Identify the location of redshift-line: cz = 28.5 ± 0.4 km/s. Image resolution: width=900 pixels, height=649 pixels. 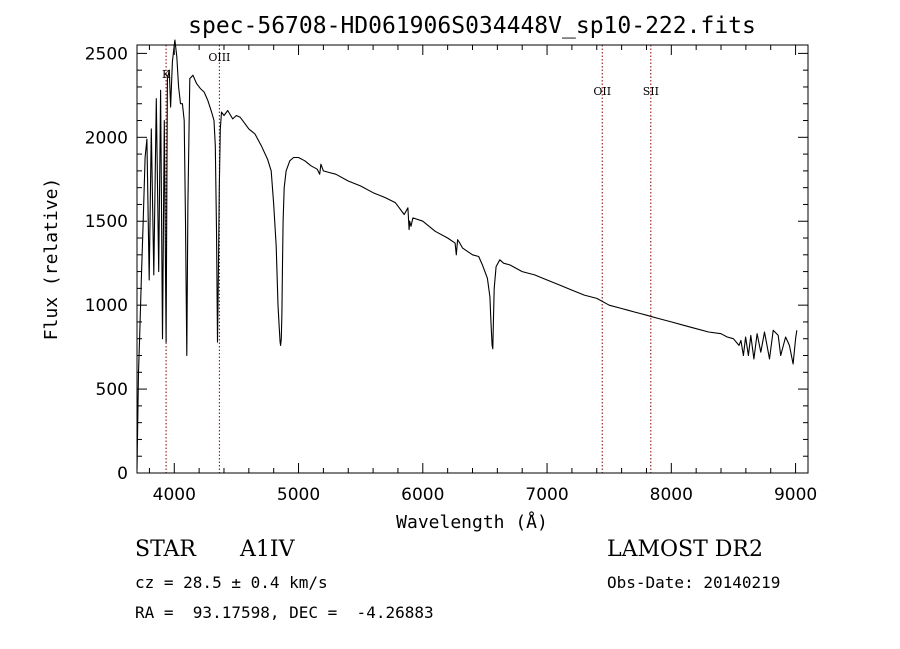
(231, 582).